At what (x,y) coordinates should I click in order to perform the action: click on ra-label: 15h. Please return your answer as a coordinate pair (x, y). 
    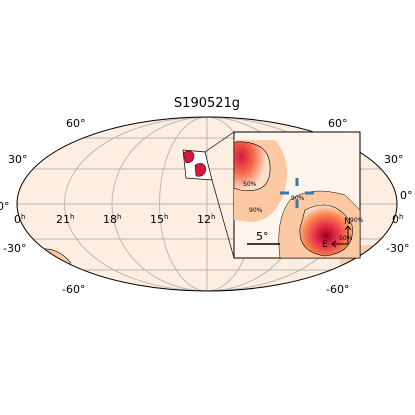
    Looking at the image, I should click on (159, 219).